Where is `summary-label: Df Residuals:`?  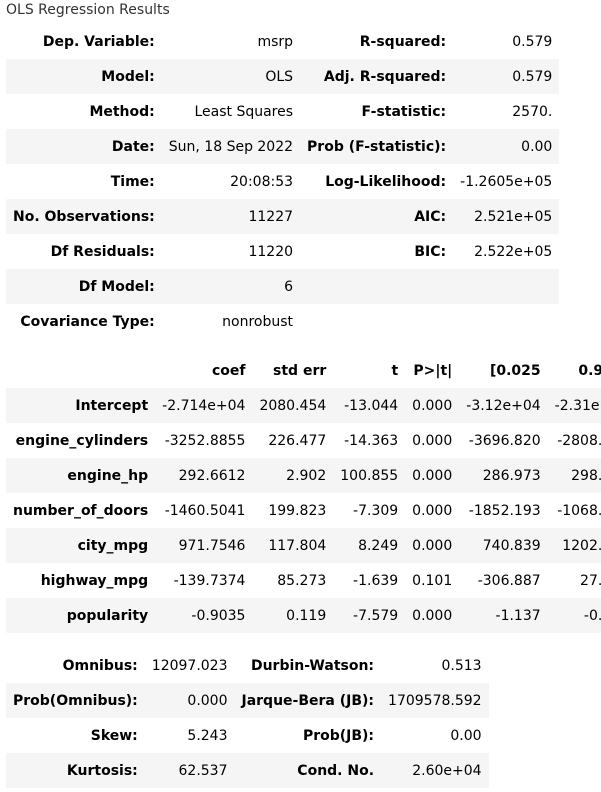 summary-label: Df Residuals: is located at coordinates (102, 251).